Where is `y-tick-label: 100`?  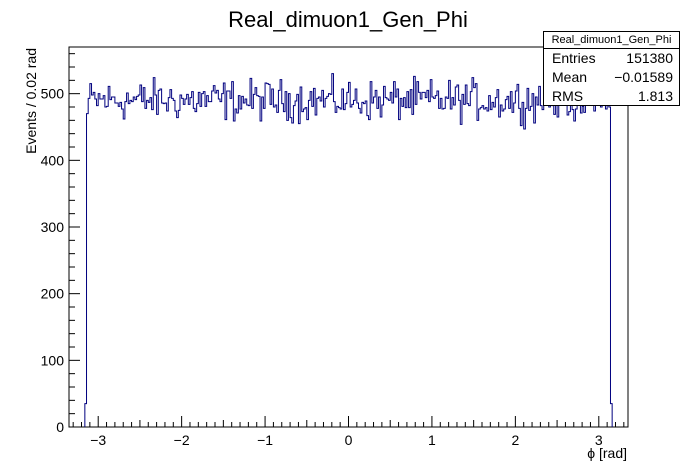 y-tick-label: 100 is located at coordinates (53, 360).